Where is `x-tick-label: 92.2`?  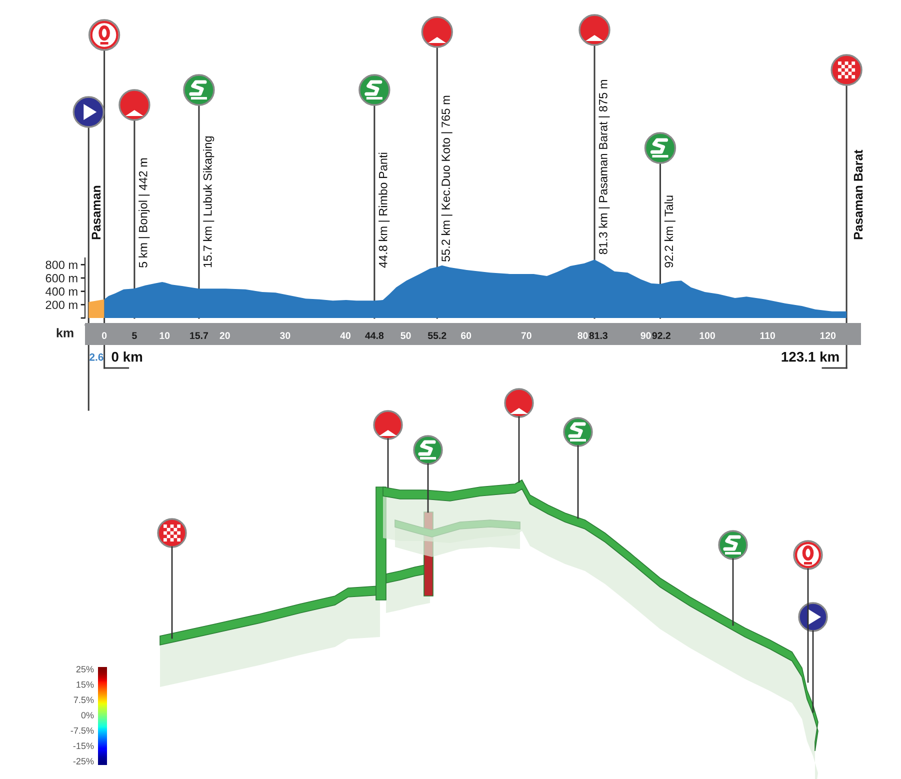
x-tick-label: 92.2 is located at coordinates (661, 336).